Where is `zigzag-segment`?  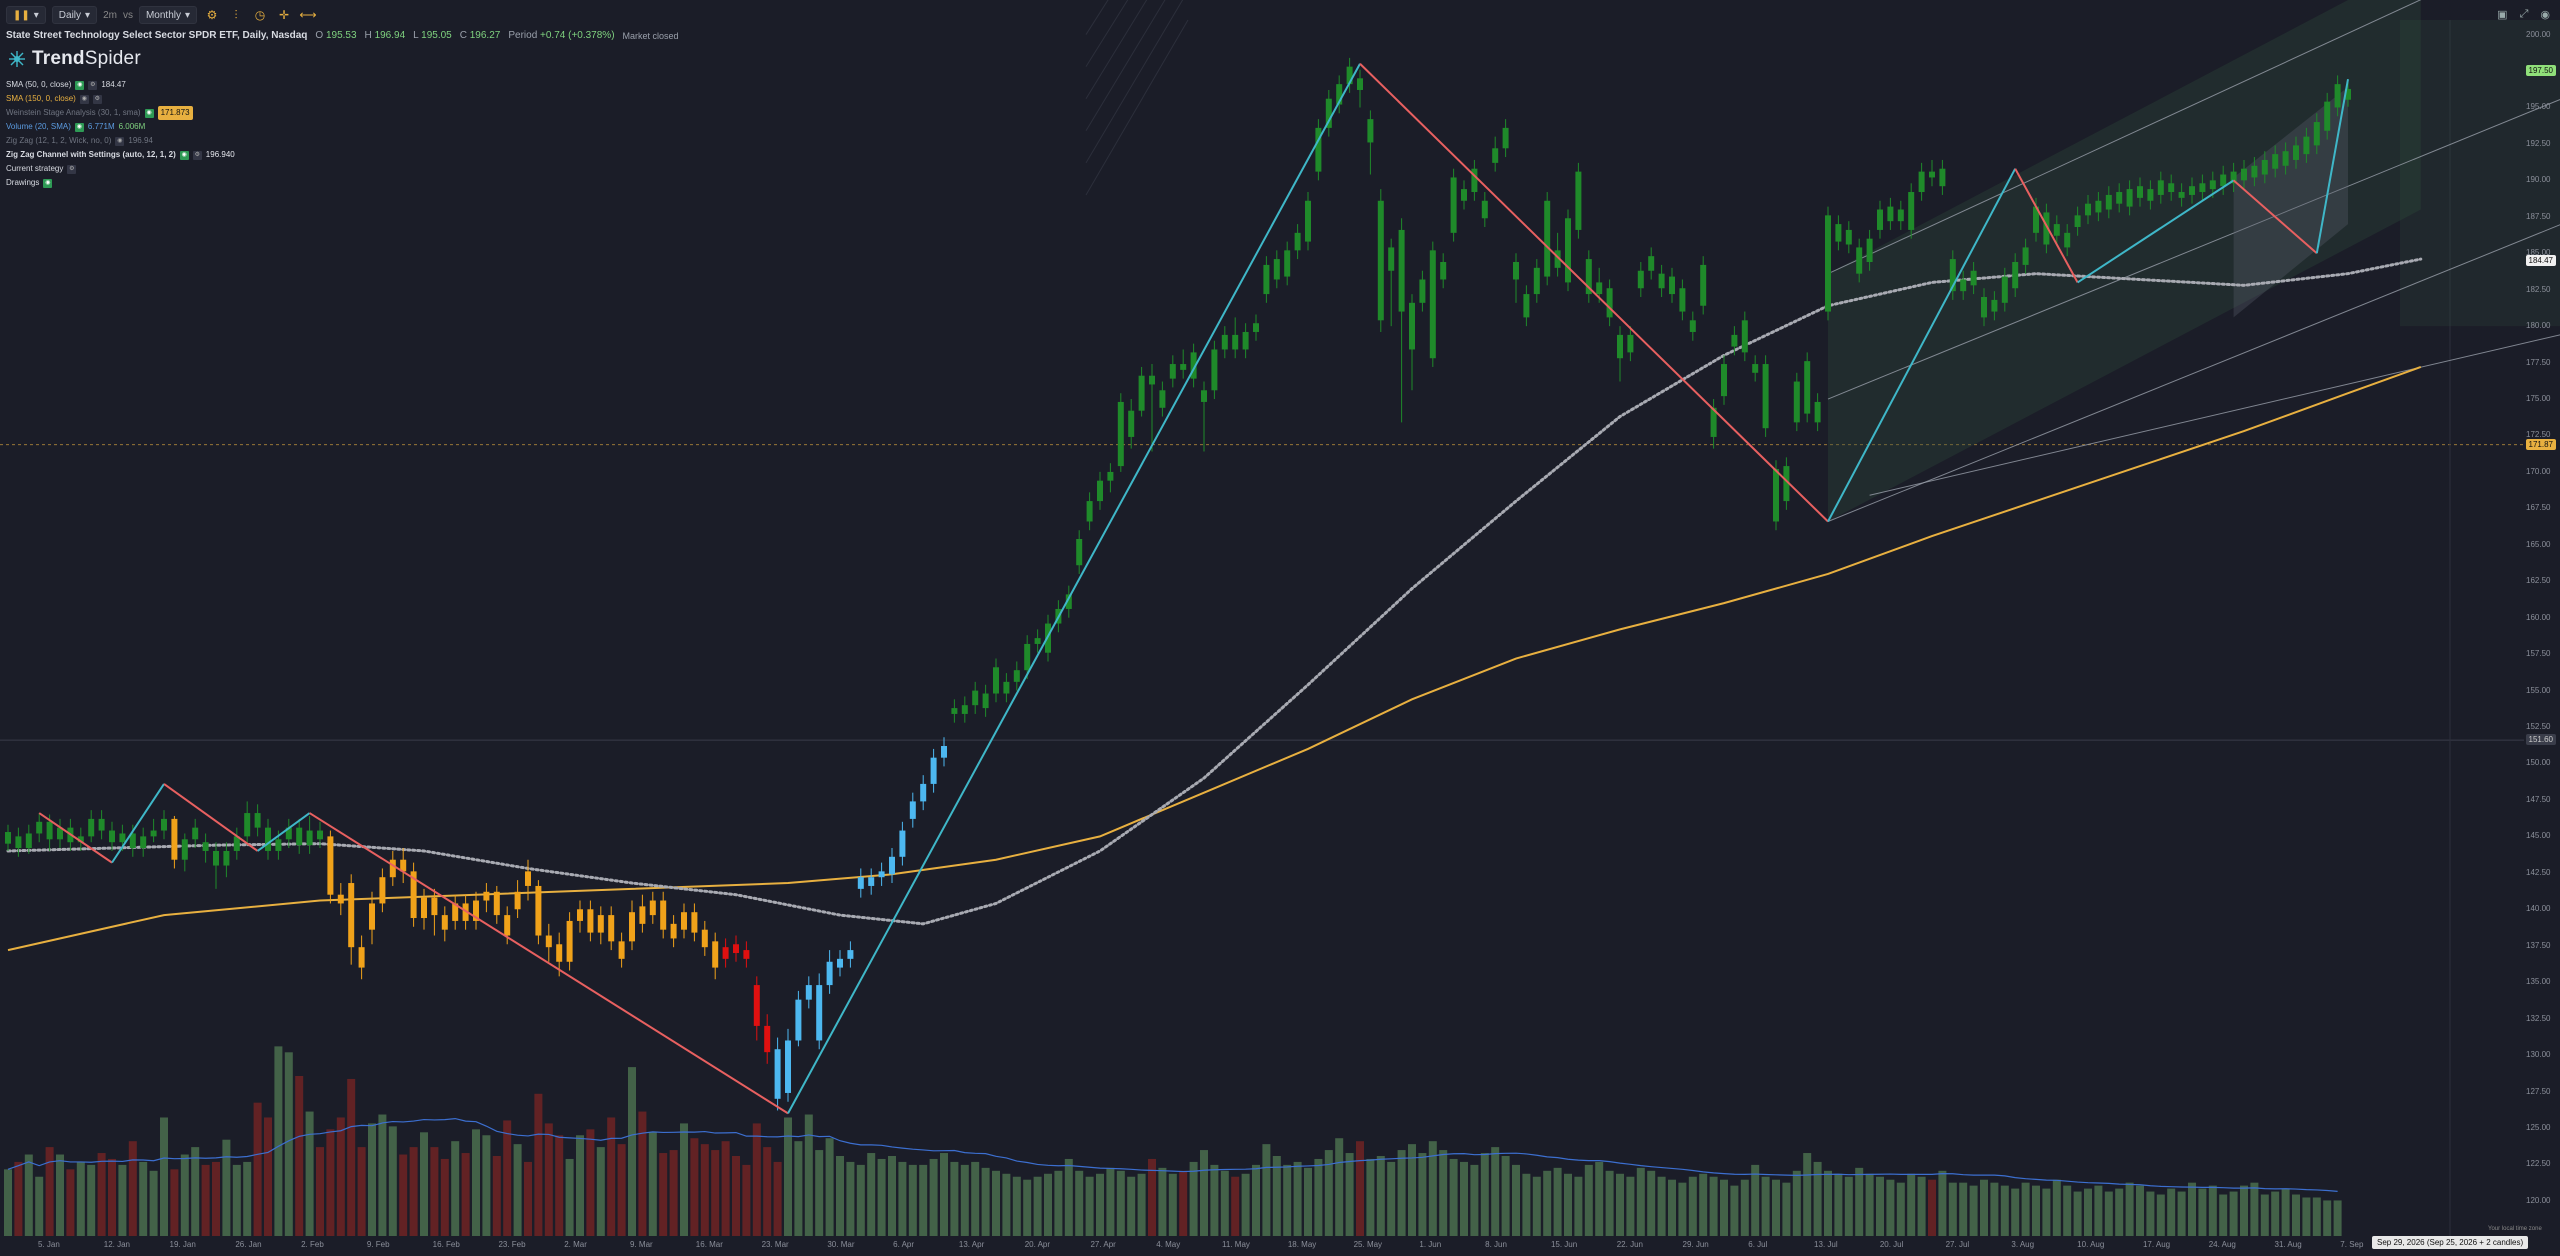 zigzag-segment is located at coordinates (75, 838).